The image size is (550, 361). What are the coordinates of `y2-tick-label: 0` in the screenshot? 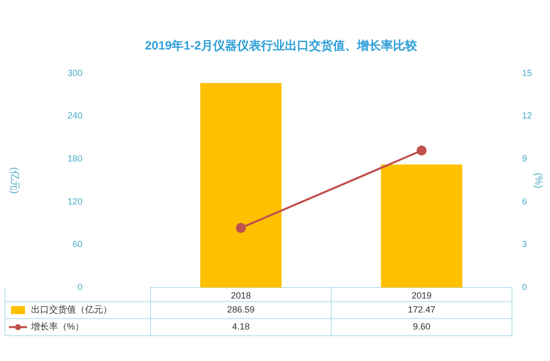 It's located at (525, 287).